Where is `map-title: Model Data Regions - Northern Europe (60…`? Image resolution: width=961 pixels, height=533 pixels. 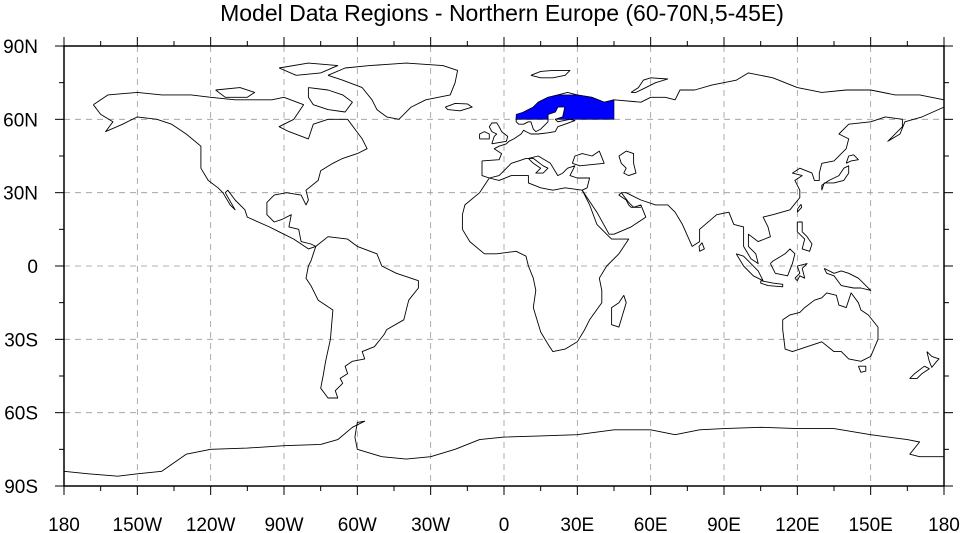
map-title: Model Data Regions - Northern Europe (60… is located at coordinates (502, 13).